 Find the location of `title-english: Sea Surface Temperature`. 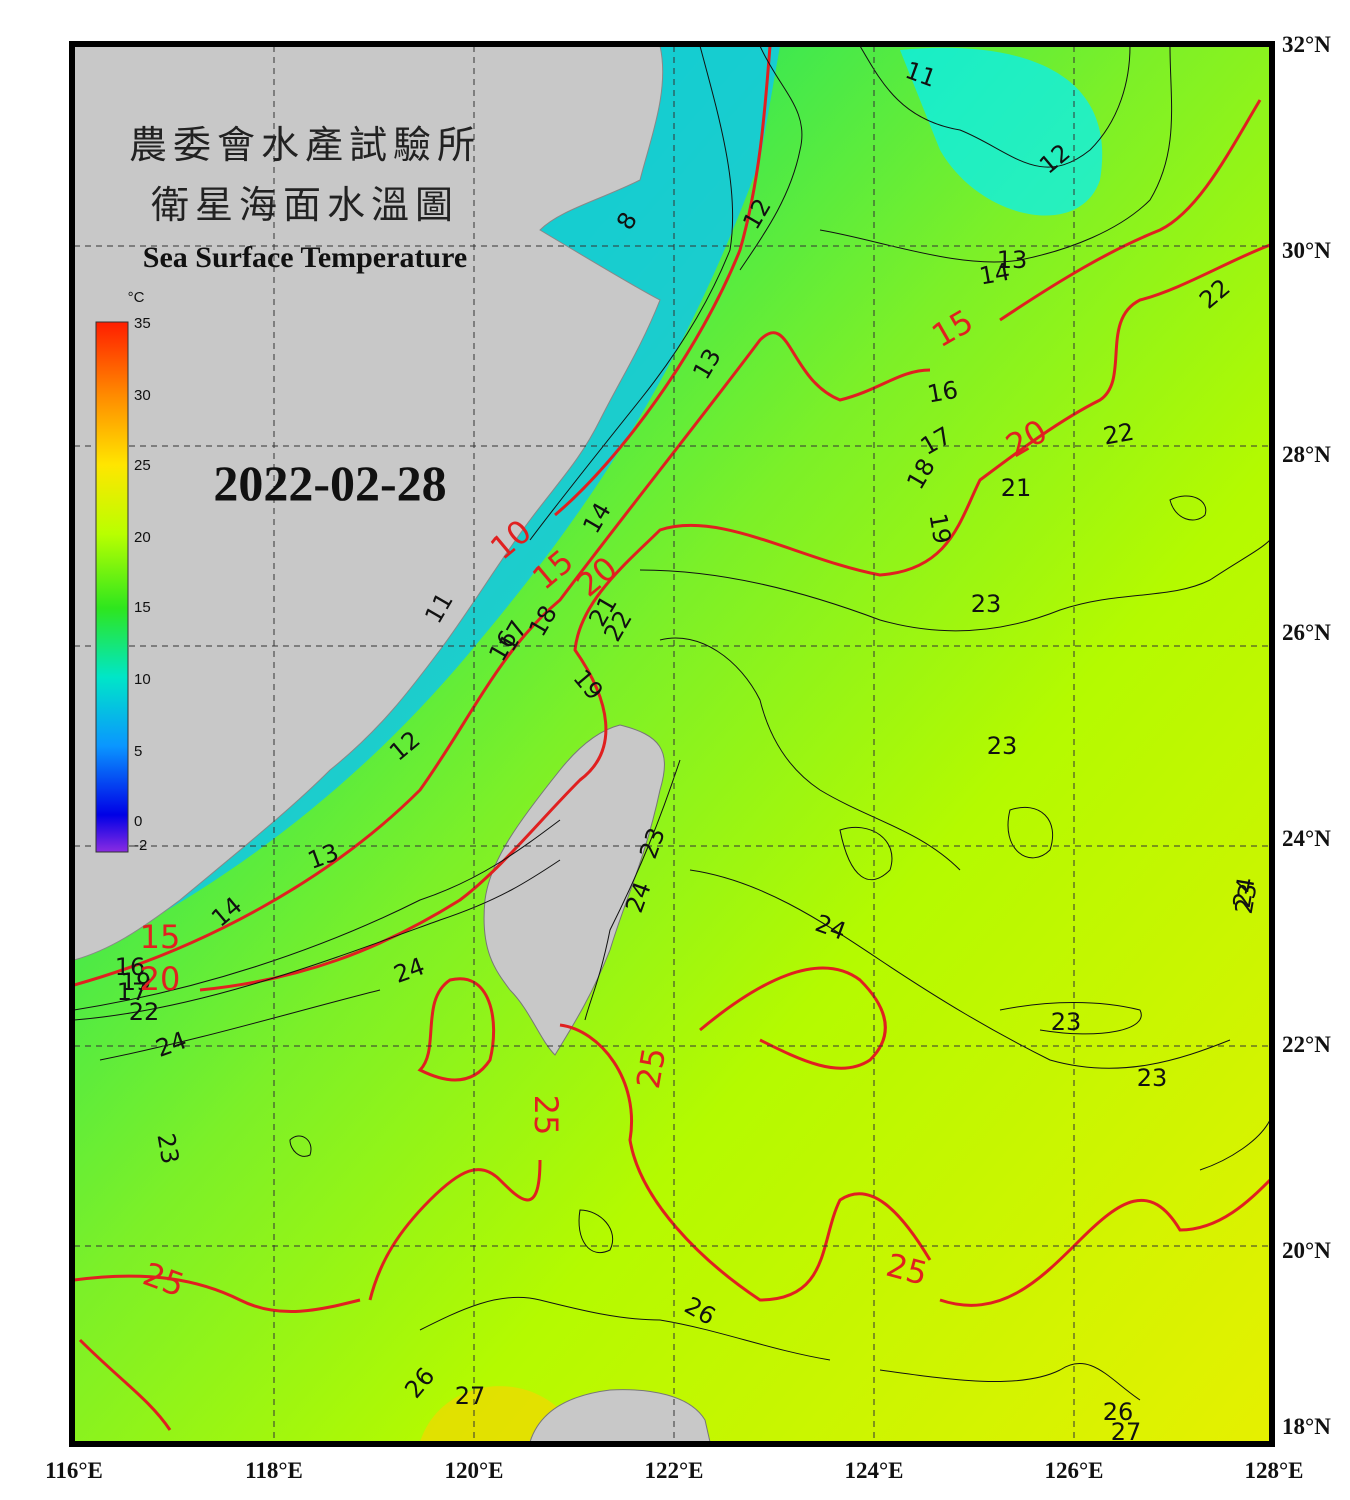

title-english: Sea Surface Temperature is located at coordinates (305, 257).